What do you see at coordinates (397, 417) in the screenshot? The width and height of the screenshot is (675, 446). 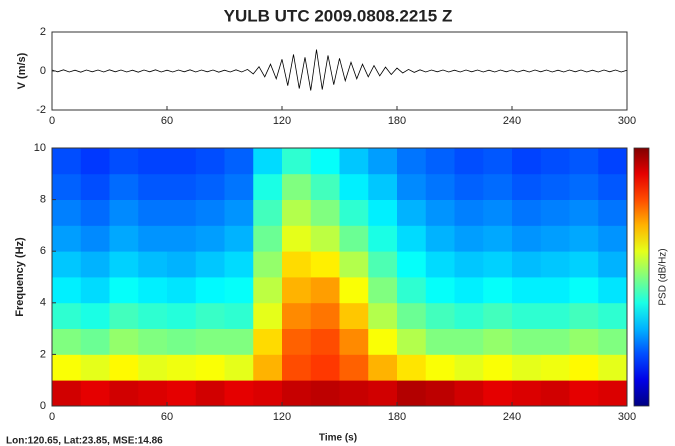 I see `x-tick-label: 180` at bounding box center [397, 417].